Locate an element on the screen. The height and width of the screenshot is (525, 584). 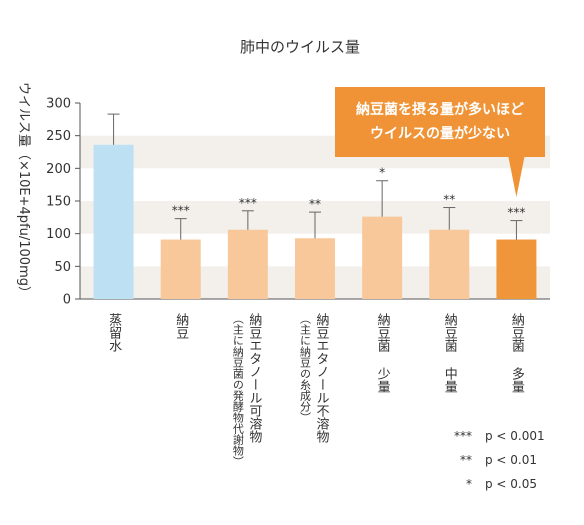
category-label: 納豆菌 少量 is located at coordinates (383, 353).